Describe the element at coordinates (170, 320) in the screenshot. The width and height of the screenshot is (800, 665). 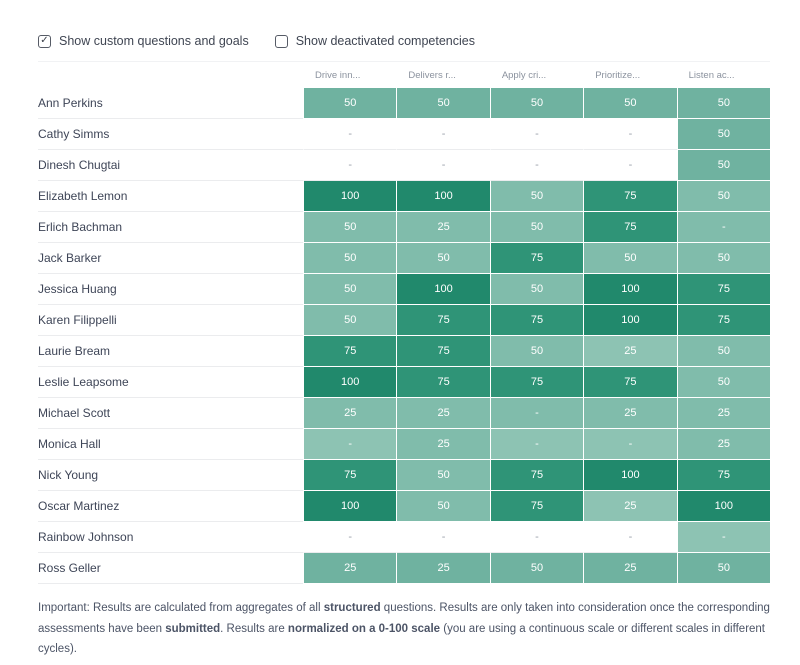
I see `row-name: Karen Filippelli` at that location.